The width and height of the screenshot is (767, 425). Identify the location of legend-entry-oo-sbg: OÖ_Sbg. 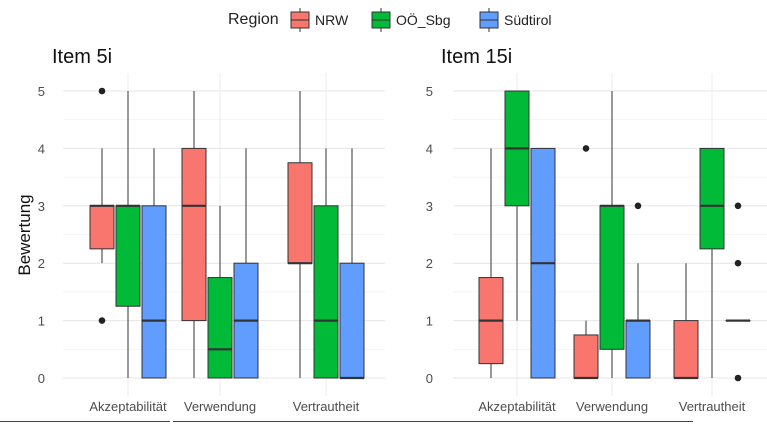
(410, 20).